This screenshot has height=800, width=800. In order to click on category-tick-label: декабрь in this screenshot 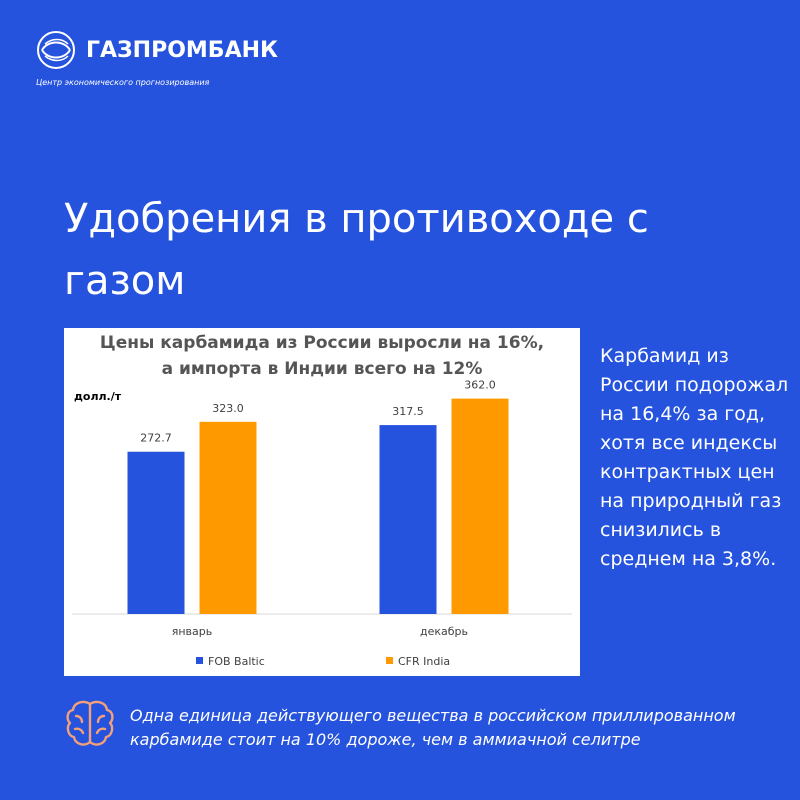, I will do `click(444, 631)`.